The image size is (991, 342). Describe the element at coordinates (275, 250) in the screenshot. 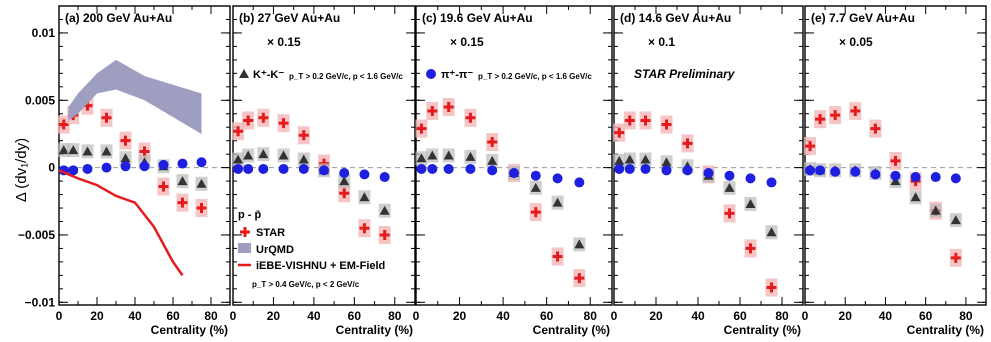

I see `legend-urqmd-label: UrQMD` at that location.